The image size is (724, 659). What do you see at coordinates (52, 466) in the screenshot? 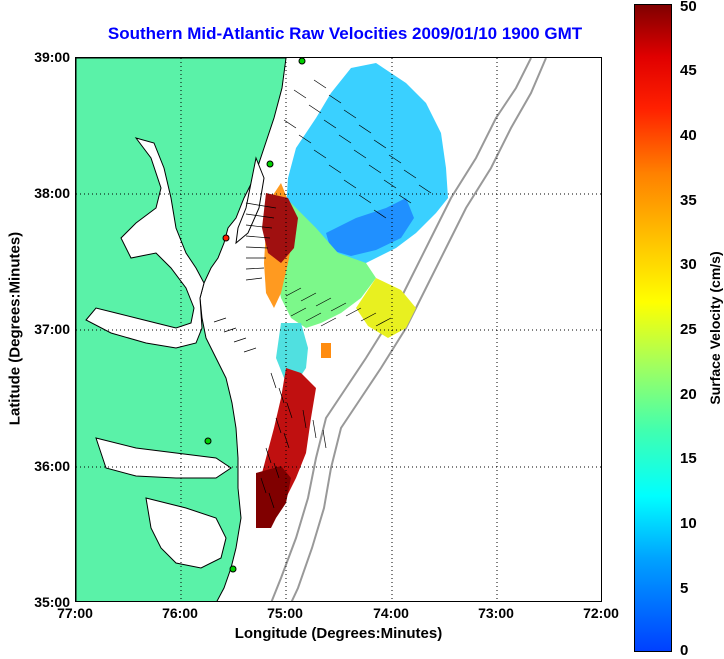
I see `y-tick-label: 36:00` at bounding box center [52, 466].